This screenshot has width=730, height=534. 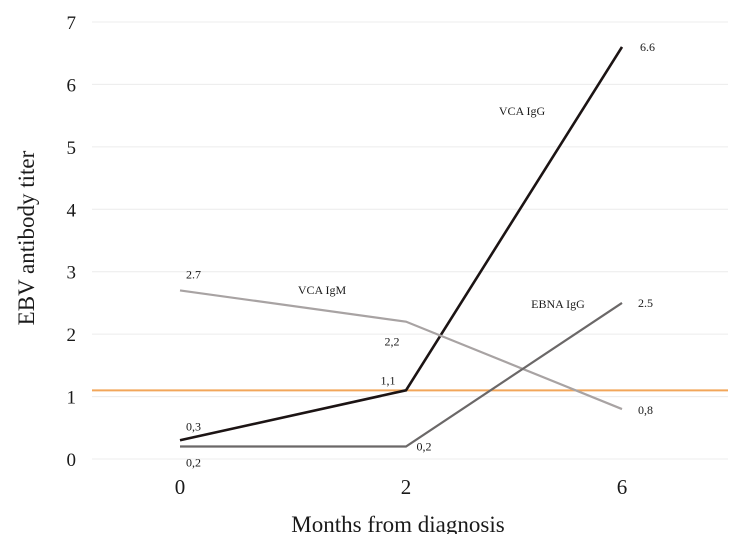 What do you see at coordinates (647, 47) in the screenshot?
I see `data-label-vca-igg: 6.6` at bounding box center [647, 47].